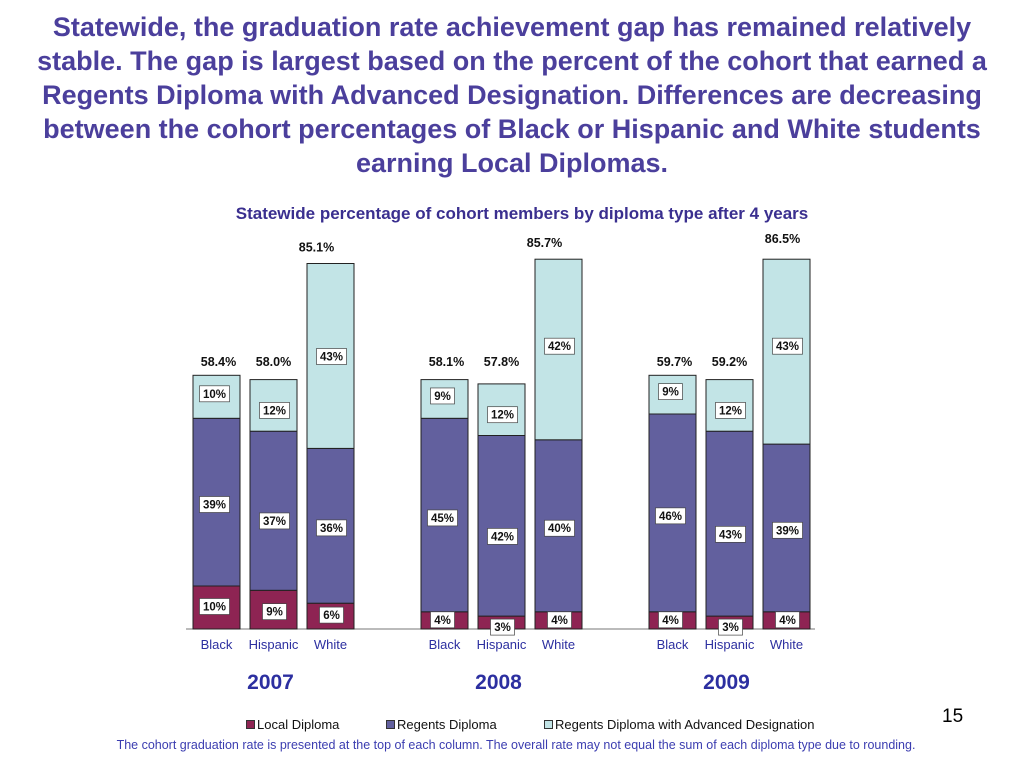 The image size is (1024, 768). I want to click on value-label-2007-white-1: 36%, so click(331, 529).